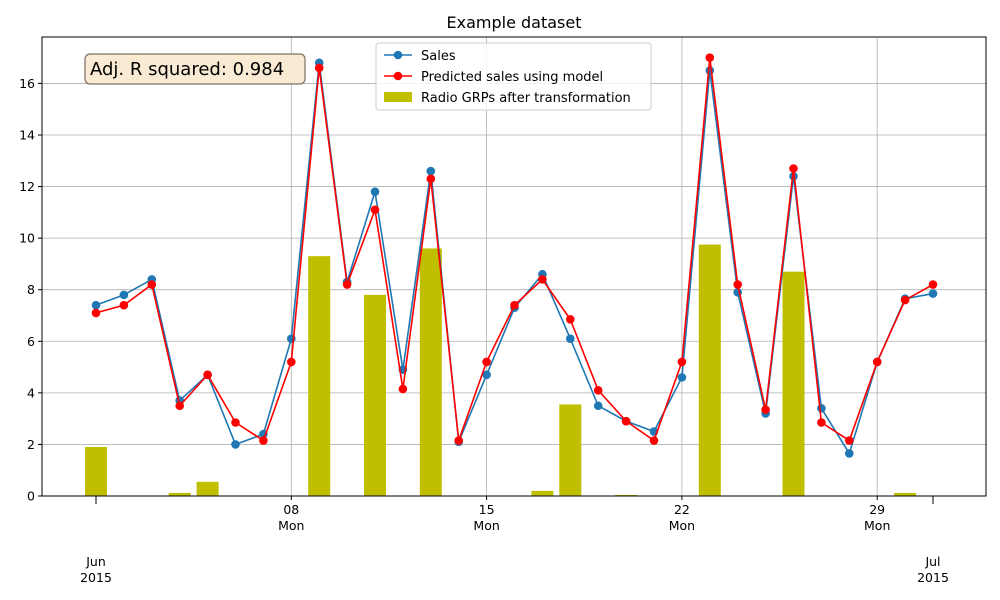 Image resolution: width=1000 pixels, height=600 pixels. What do you see at coordinates (291, 509) in the screenshot?
I see `x-tick-label: 08` at bounding box center [291, 509].